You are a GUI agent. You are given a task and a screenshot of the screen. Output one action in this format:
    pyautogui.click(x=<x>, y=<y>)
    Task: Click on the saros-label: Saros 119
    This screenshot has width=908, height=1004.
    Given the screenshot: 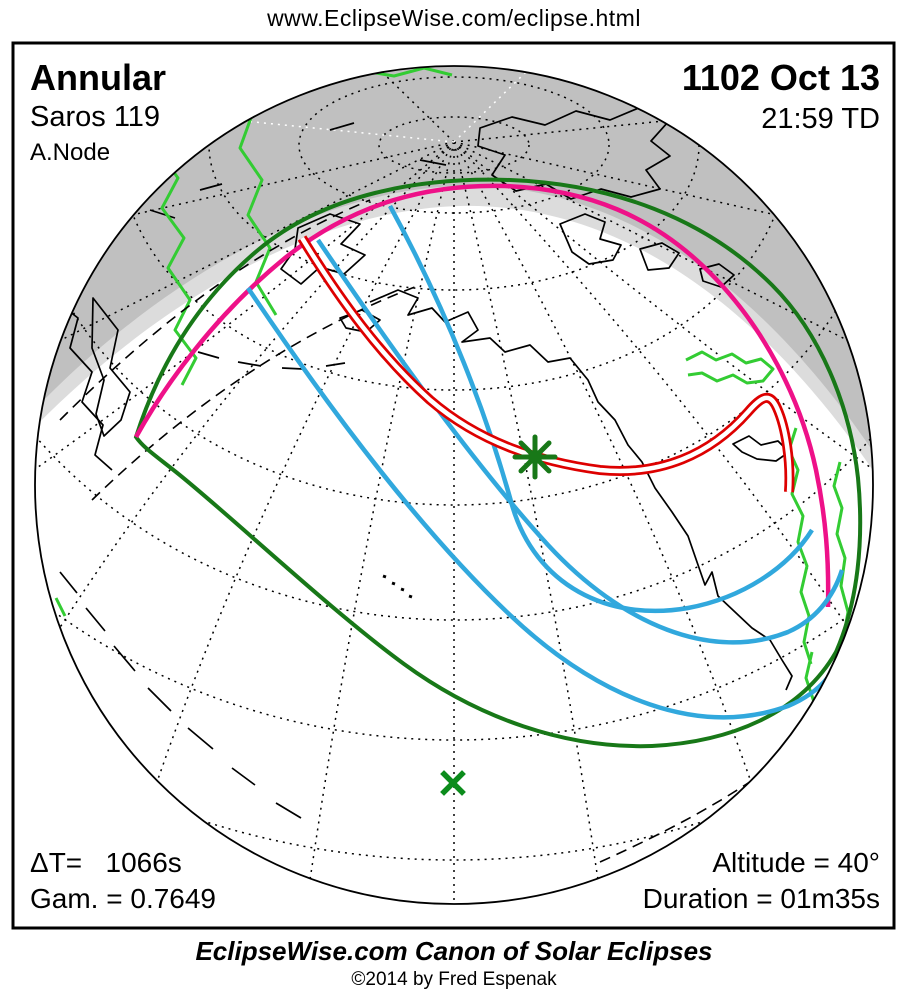 What is the action you would take?
    pyautogui.click(x=95, y=117)
    